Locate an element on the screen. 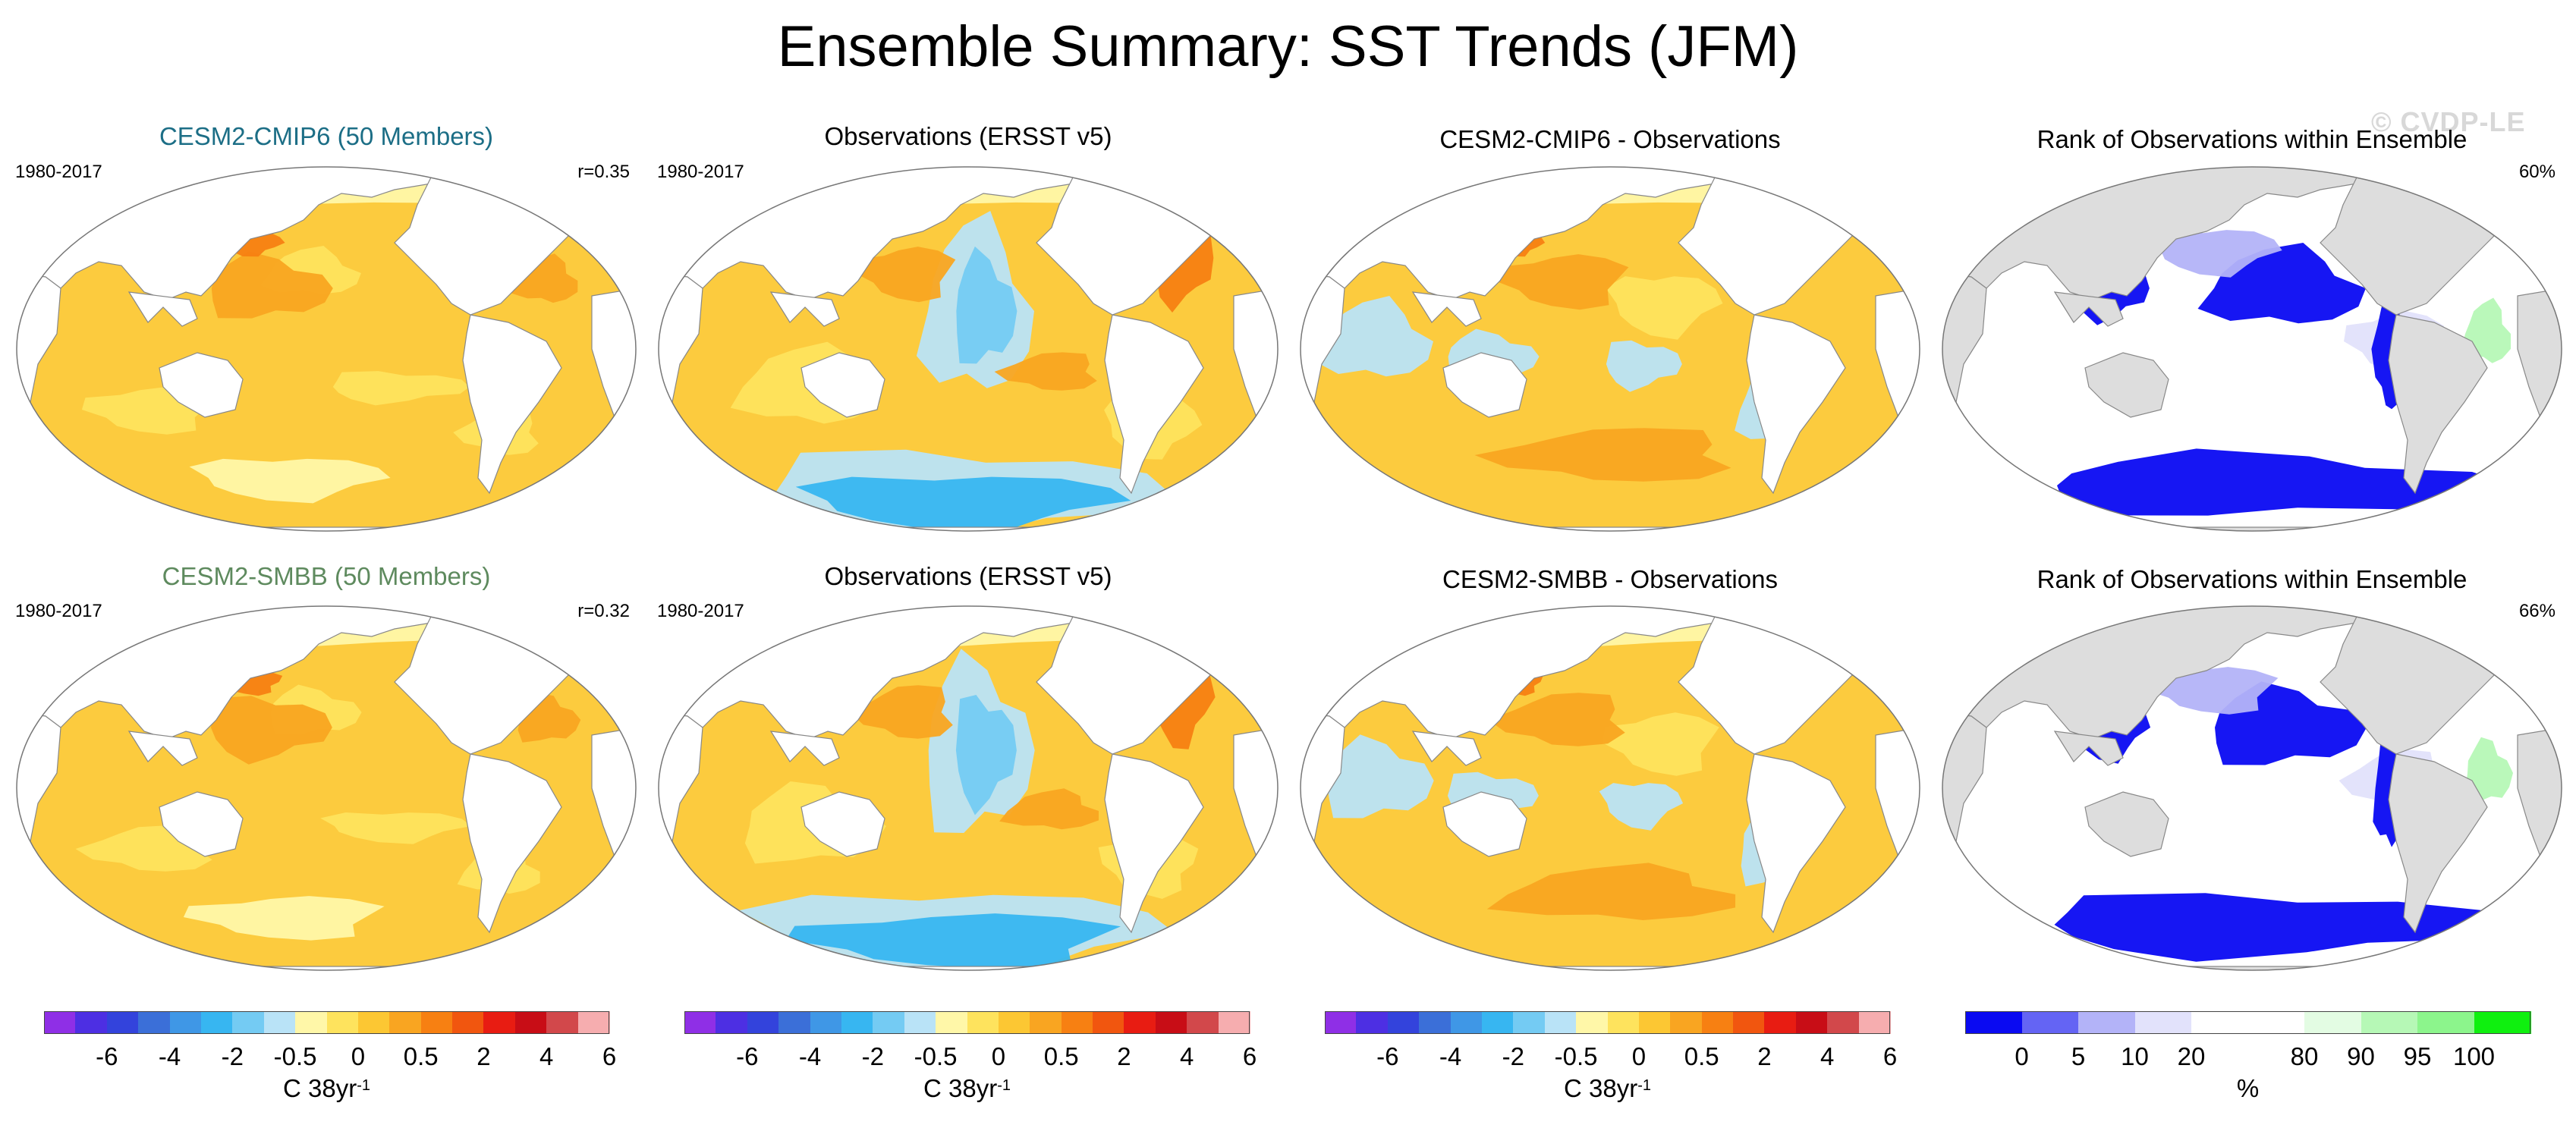 Image resolution: width=2576 pixels, height=1125 pixels. colorbar-tick-label: 100 is located at coordinates (2474, 1056).